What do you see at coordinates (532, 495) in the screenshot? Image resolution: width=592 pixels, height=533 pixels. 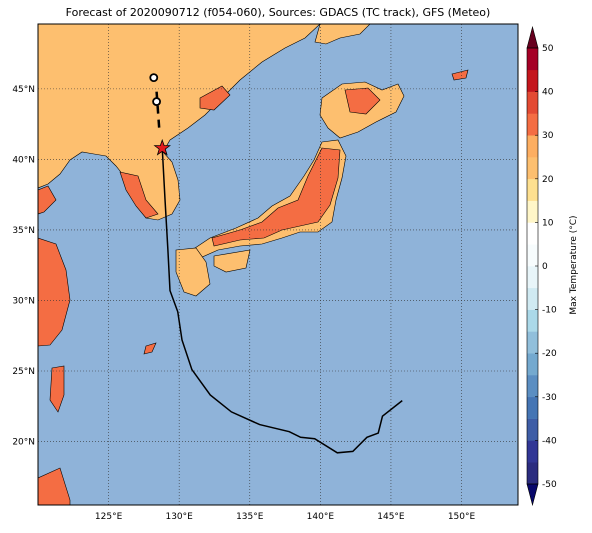 I see `colorbar-under` at bounding box center [532, 495].